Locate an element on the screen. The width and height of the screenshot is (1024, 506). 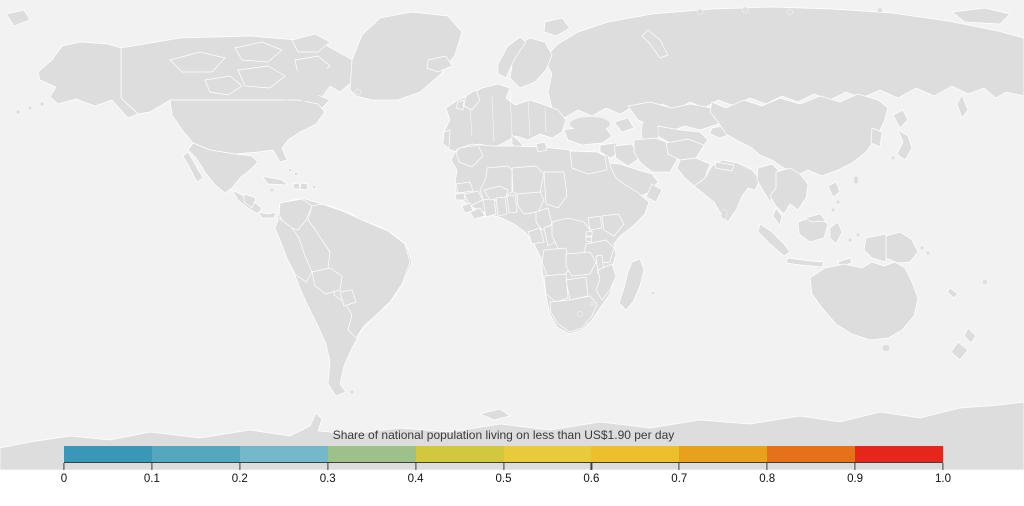
legend-tick-label: 0.7 is located at coordinates (679, 479).